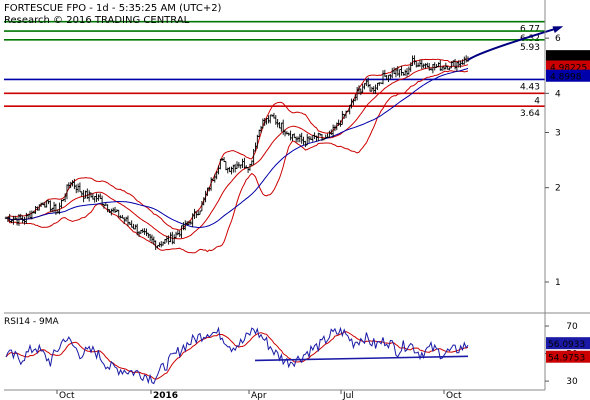 This screenshot has width=590, height=400. I want to click on rsi-title: RSI14 - 9MA, so click(32, 322).